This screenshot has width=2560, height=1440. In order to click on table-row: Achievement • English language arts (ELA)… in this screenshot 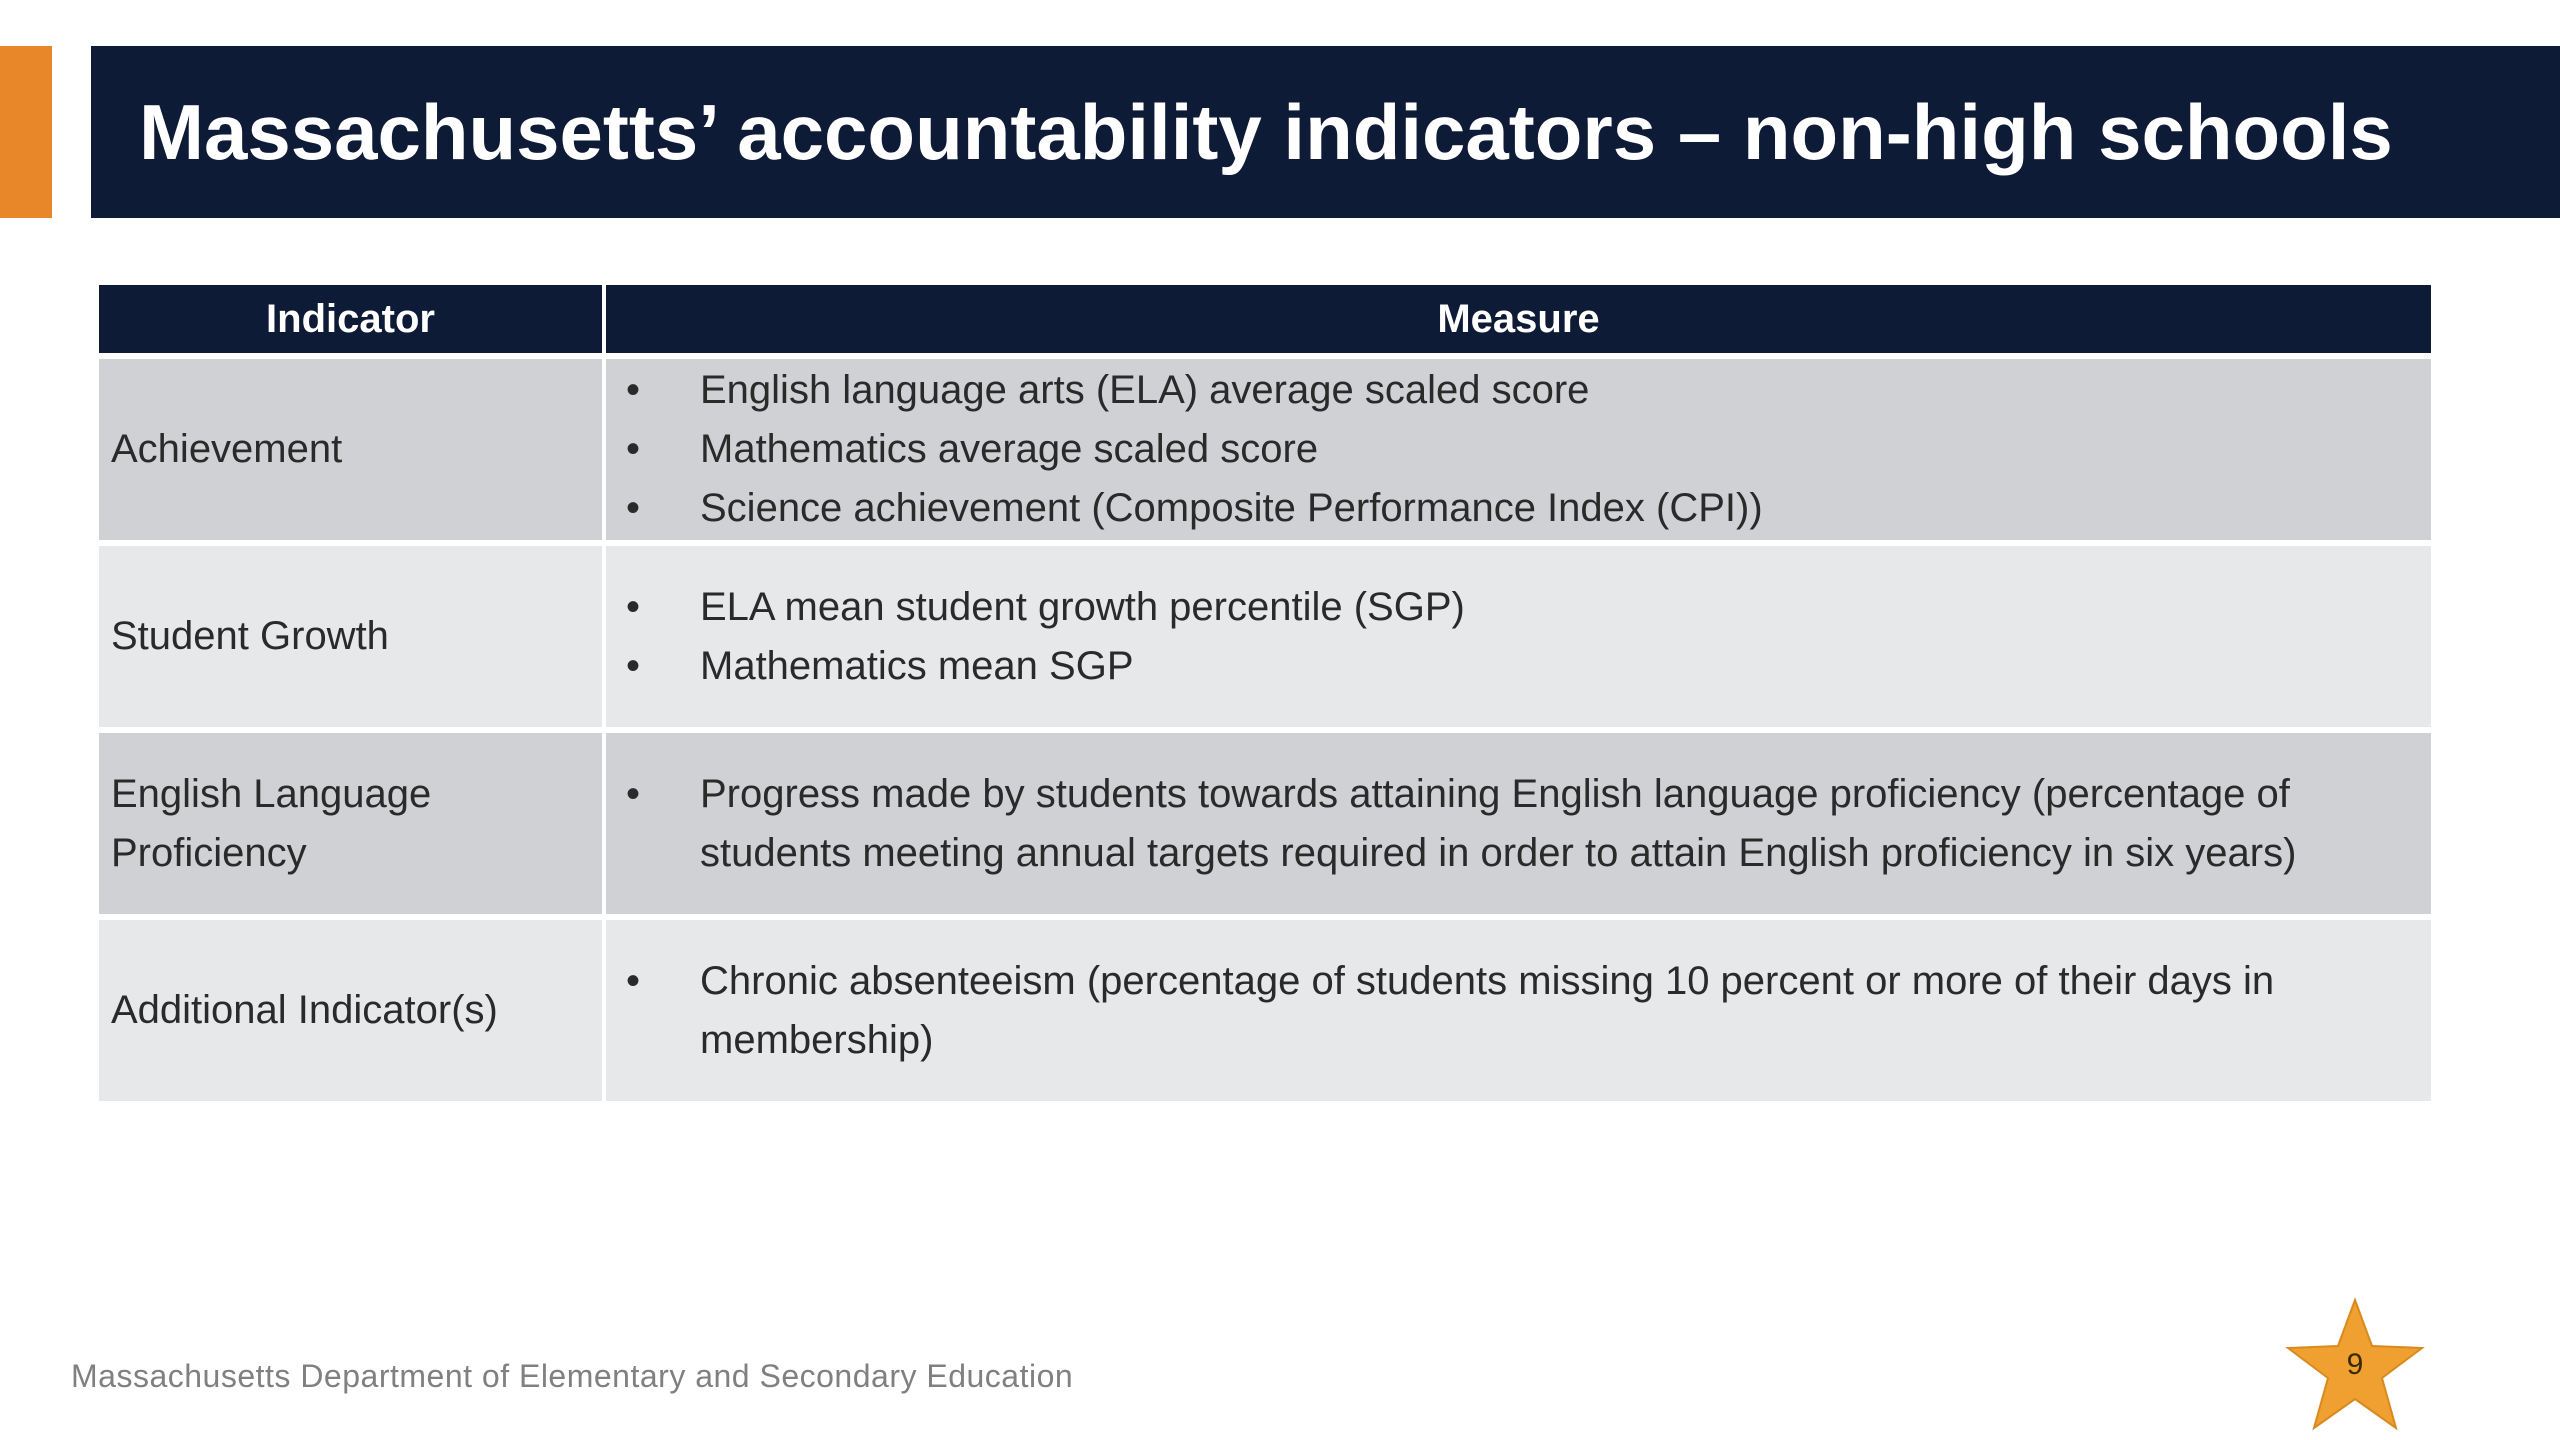, I will do `click(1265, 452)`.